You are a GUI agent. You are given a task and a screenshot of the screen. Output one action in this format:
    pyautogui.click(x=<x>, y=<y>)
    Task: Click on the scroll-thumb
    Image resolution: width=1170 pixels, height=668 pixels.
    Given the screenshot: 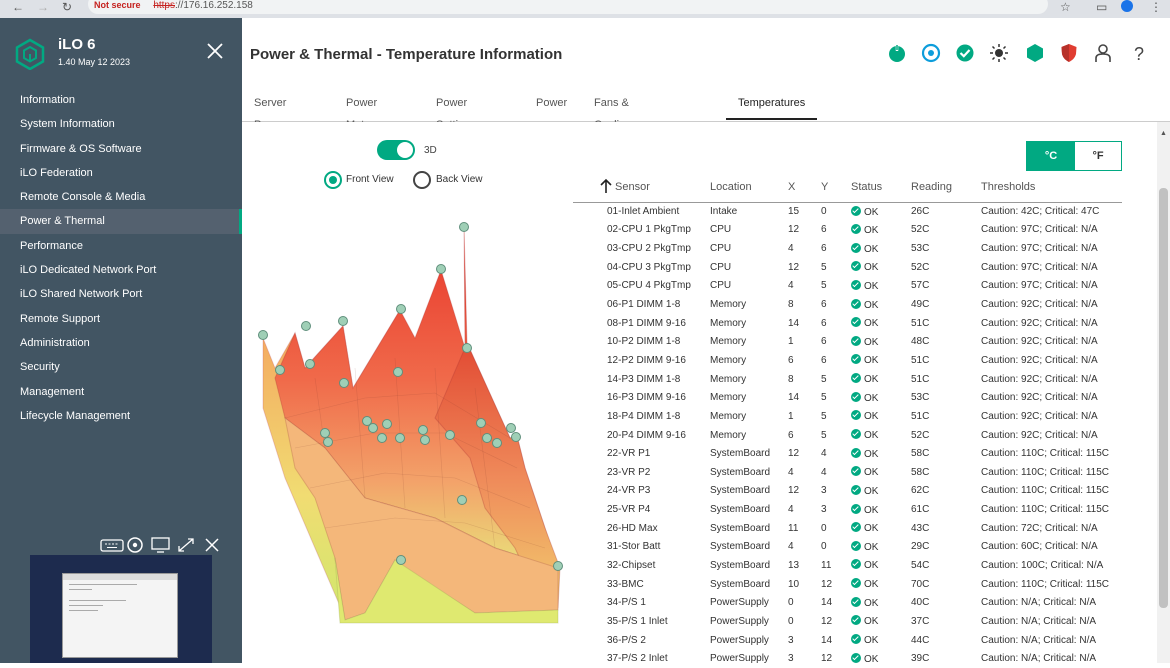 What is the action you would take?
    pyautogui.click(x=1163, y=398)
    